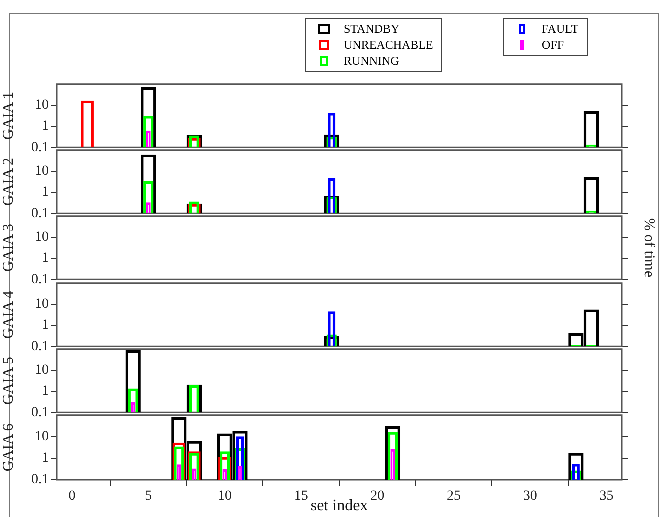 The image size is (662, 517). I want to click on y-axis-title: GAIA 3, so click(8, 248).